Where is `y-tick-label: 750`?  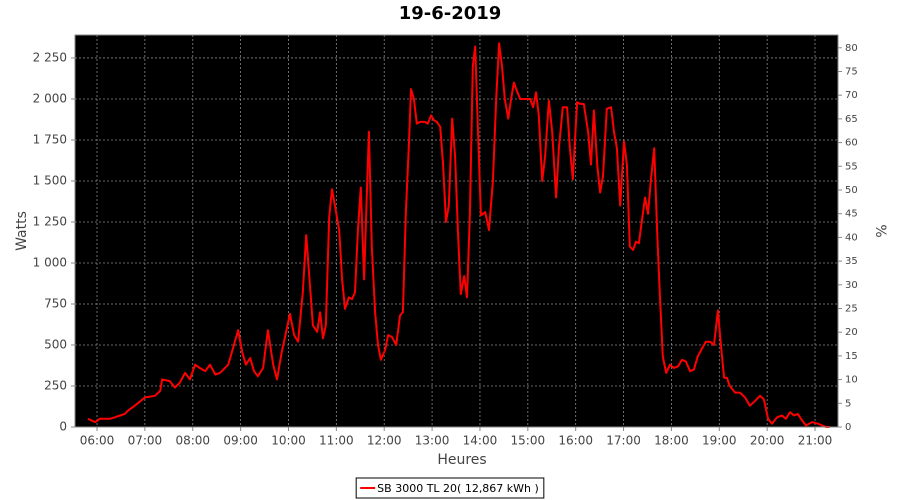 y-tick-label: 750 is located at coordinates (55, 303).